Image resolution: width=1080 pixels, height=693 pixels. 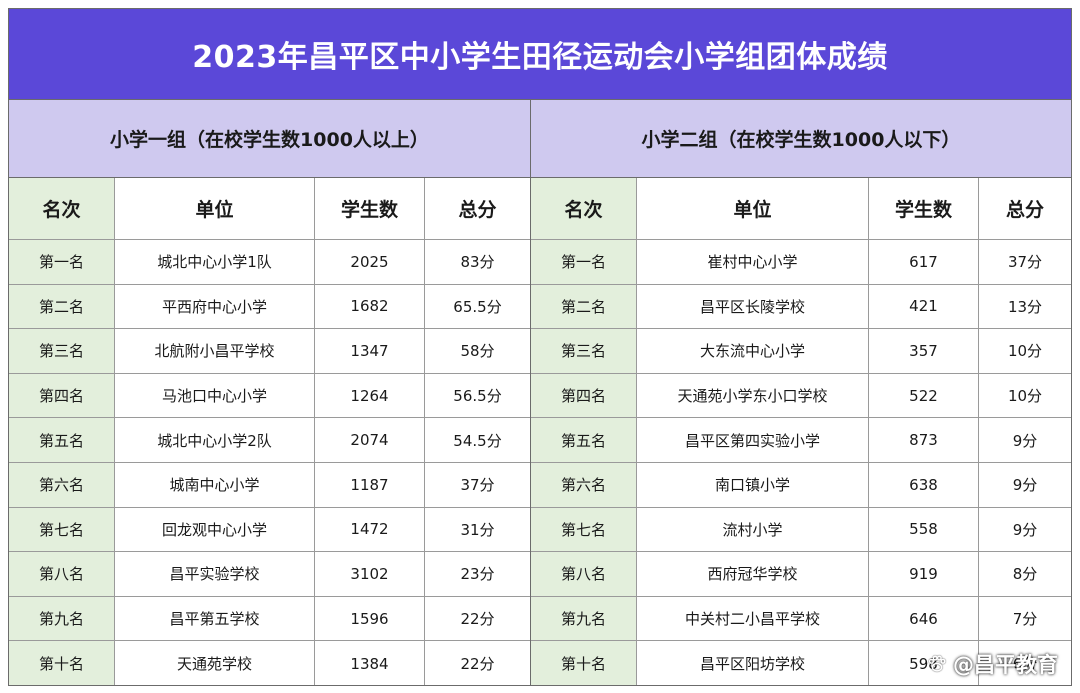 What do you see at coordinates (477, 529) in the screenshot?
I see `score-cell: 31分` at bounding box center [477, 529].